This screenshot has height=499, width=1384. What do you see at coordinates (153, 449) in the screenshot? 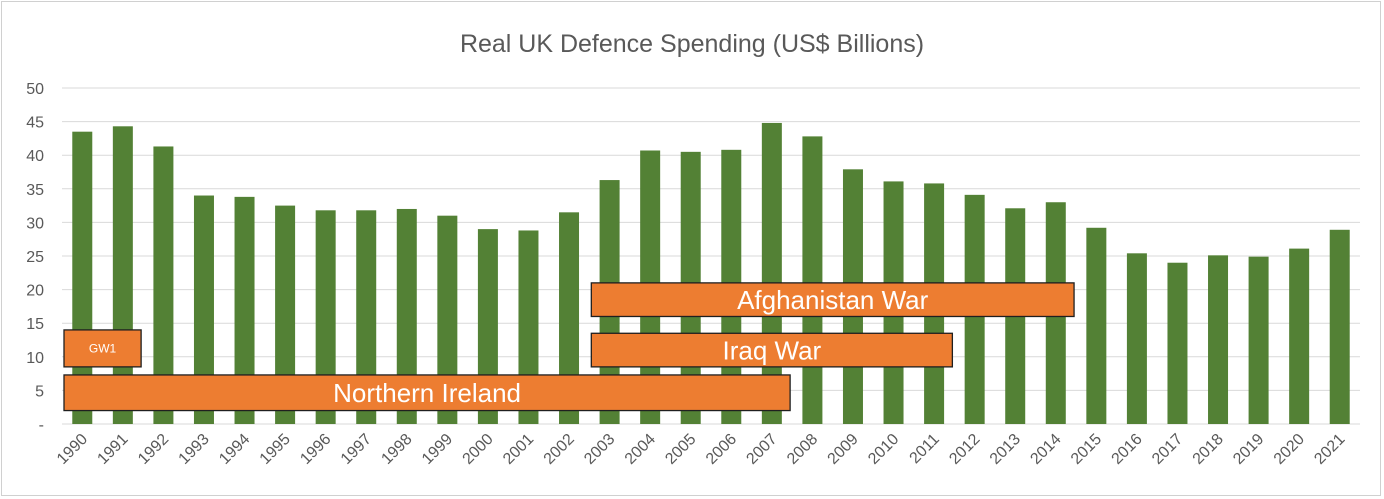
I see `x-tick-label: 1992` at bounding box center [153, 449].